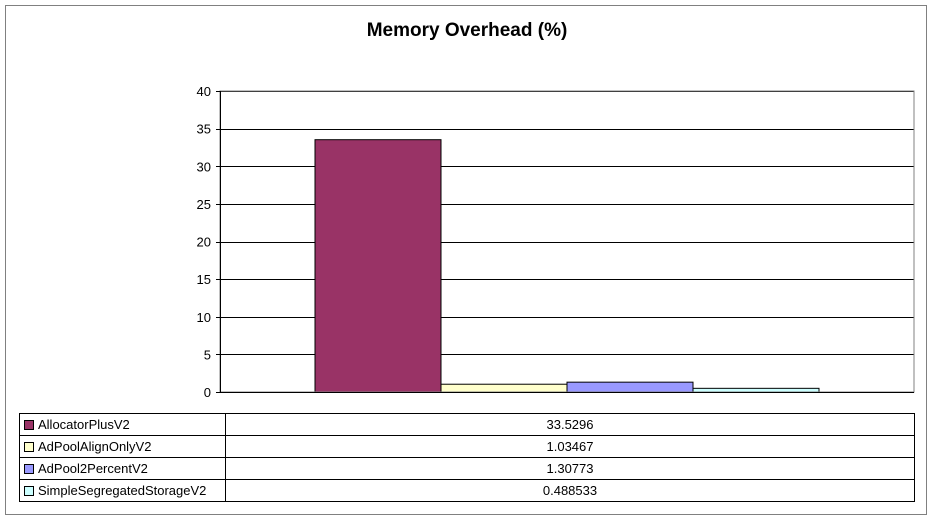 The height and width of the screenshot is (522, 934). What do you see at coordinates (570, 468) in the screenshot?
I see `data-label: 1.30773` at bounding box center [570, 468].